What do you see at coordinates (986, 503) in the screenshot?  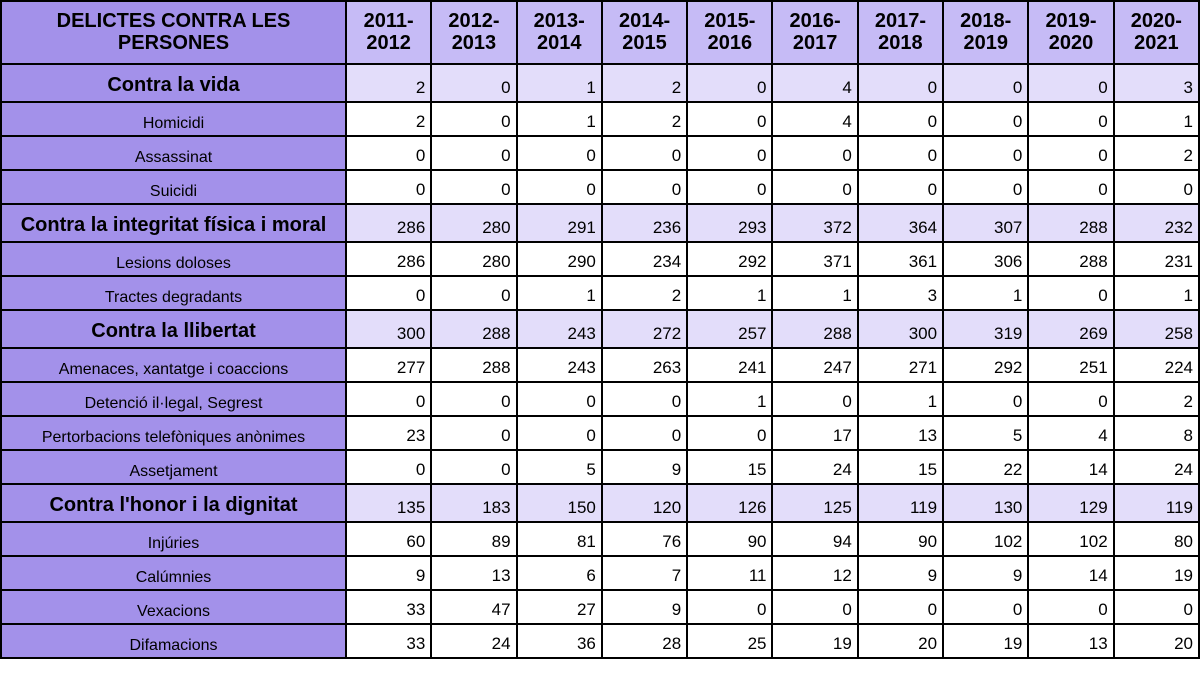 I see `value-cell: 130` at bounding box center [986, 503].